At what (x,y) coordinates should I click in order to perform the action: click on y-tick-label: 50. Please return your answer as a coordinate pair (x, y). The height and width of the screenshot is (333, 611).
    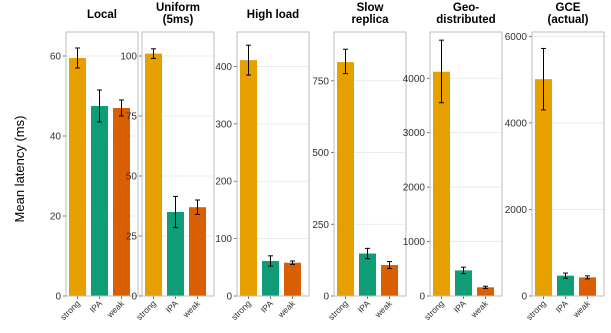
    Looking at the image, I should click on (132, 177).